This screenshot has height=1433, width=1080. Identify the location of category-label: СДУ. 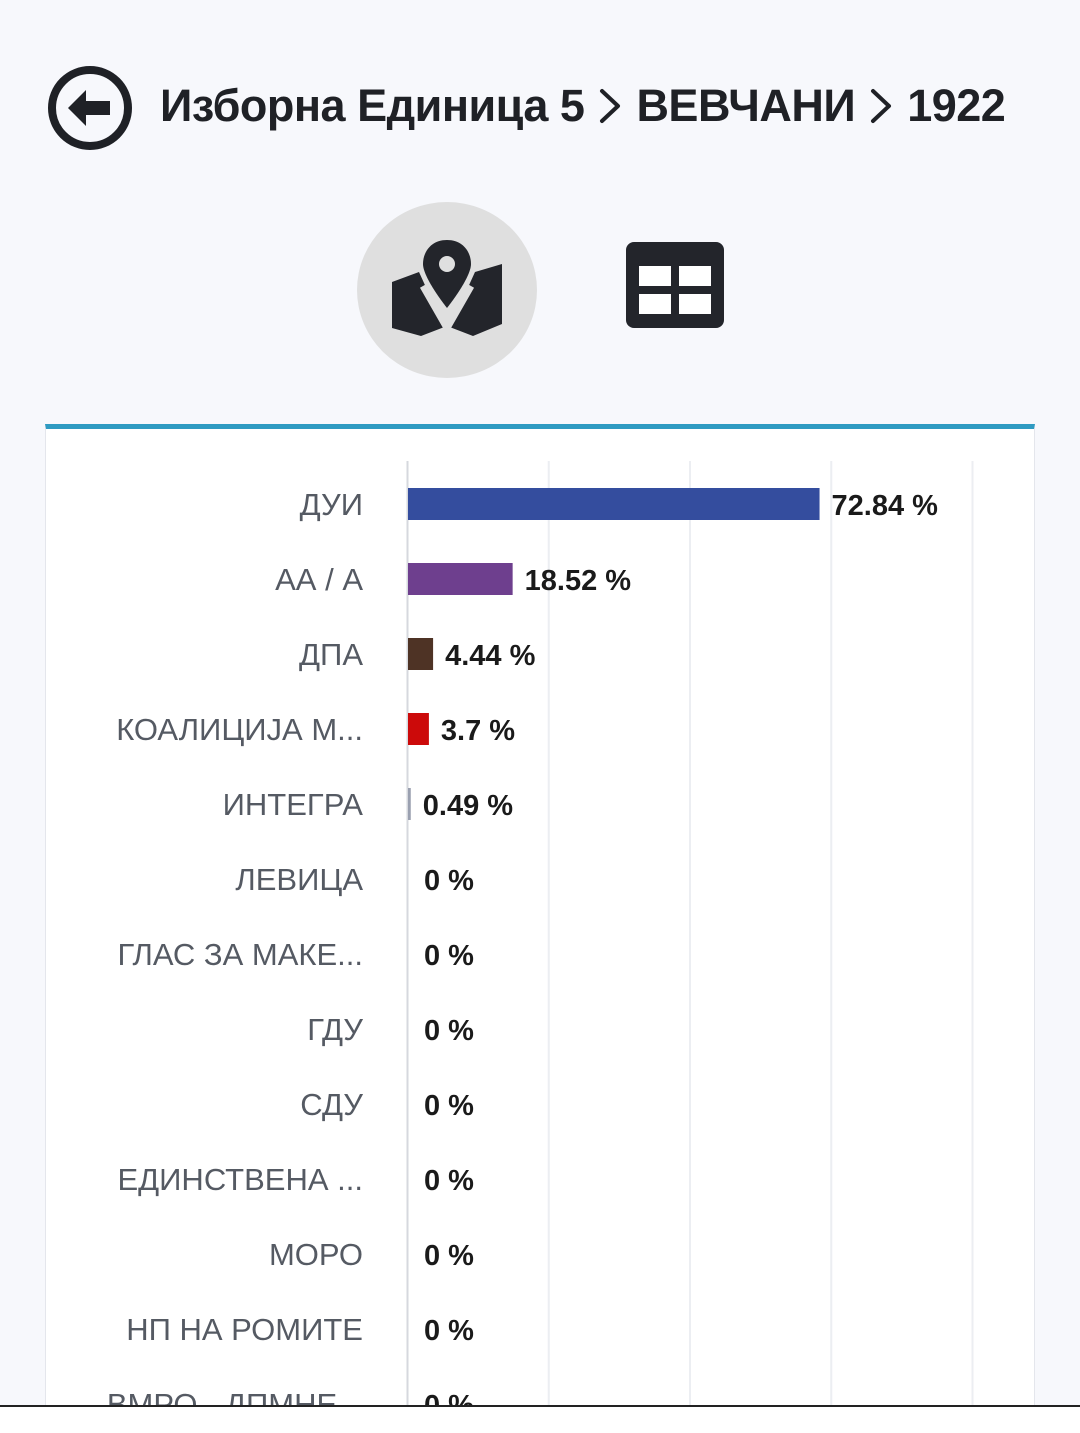
(331, 1104).